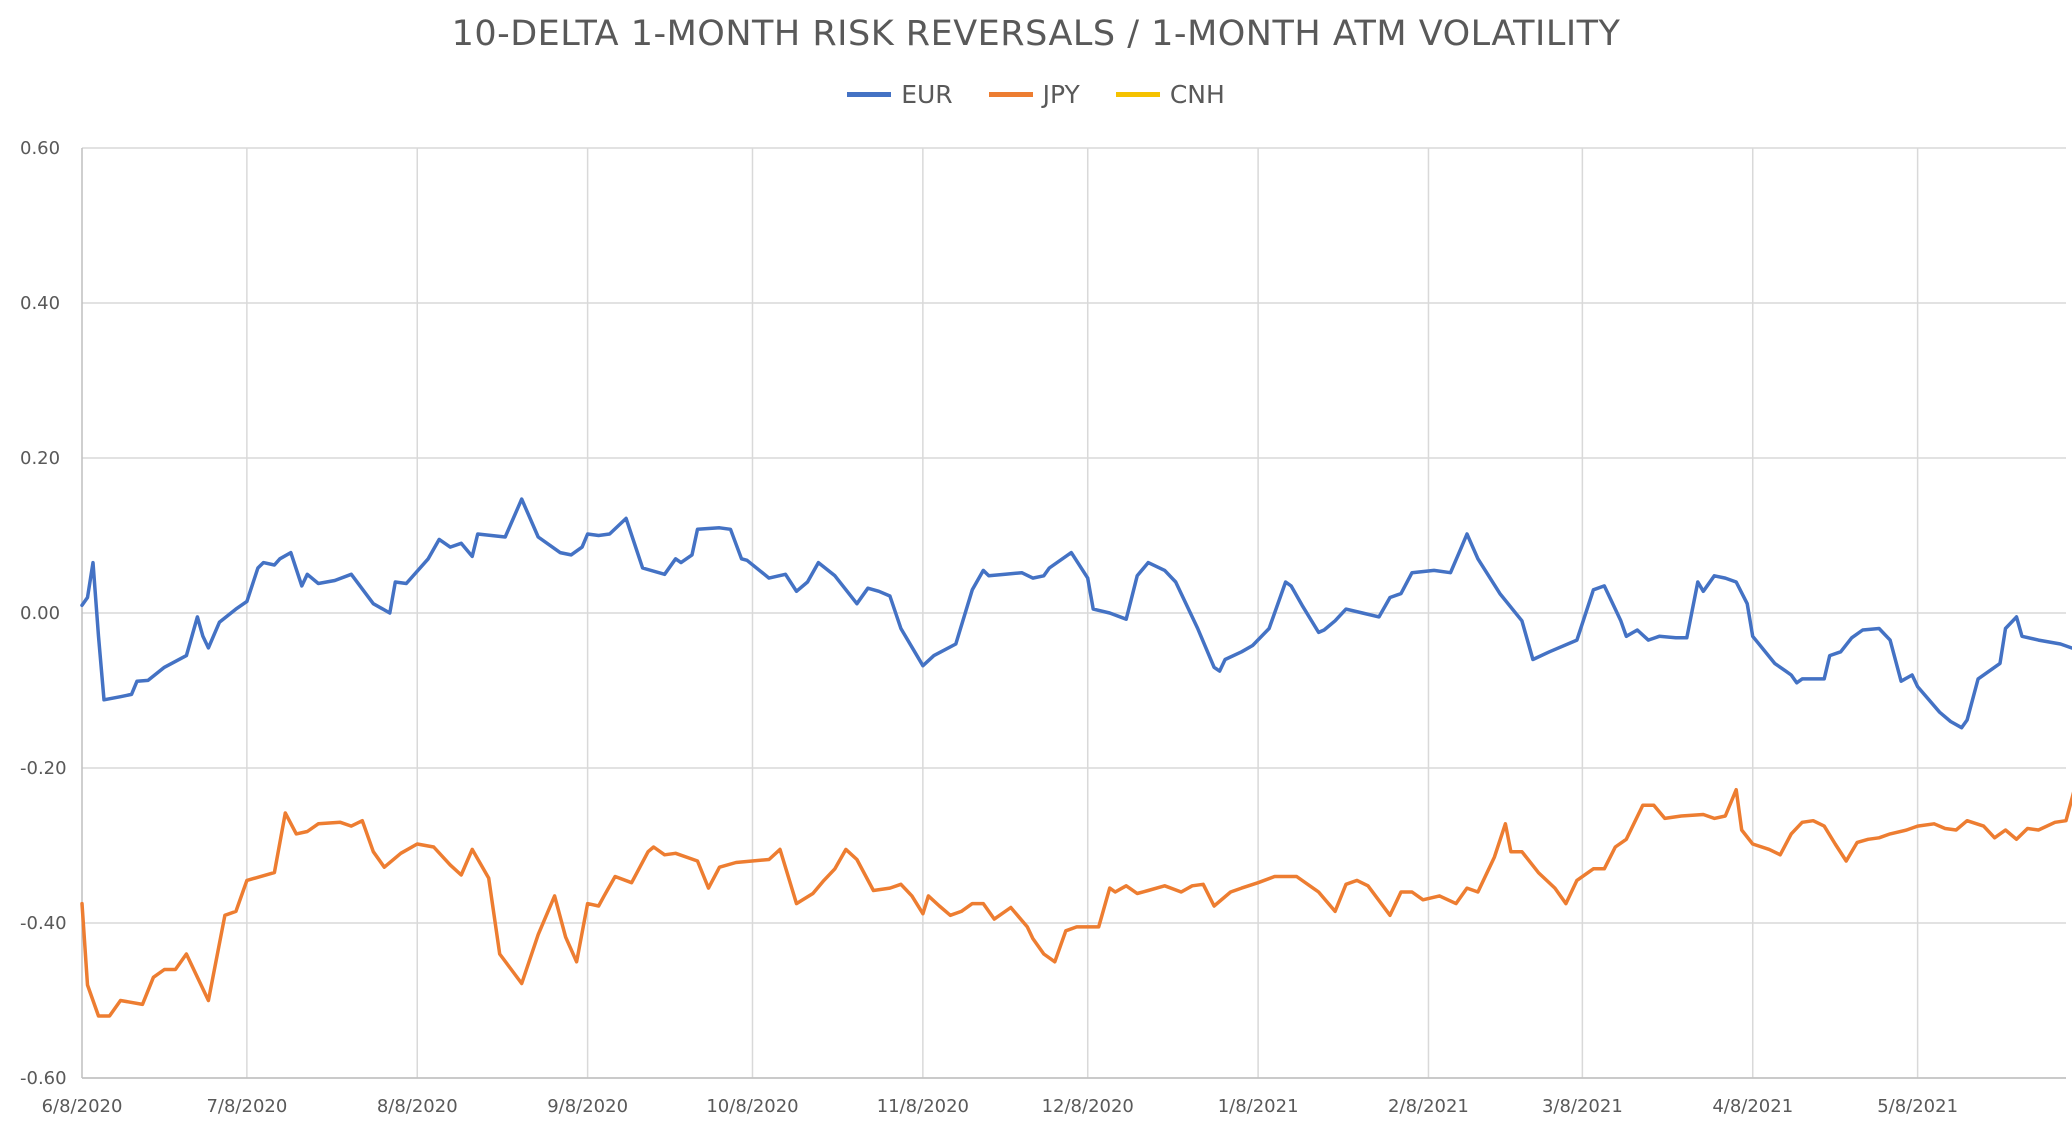 Image resolution: width=2072 pixels, height=1122 pixels. What do you see at coordinates (40, 148) in the screenshot?
I see `y-tick-label: 0.60` at bounding box center [40, 148].